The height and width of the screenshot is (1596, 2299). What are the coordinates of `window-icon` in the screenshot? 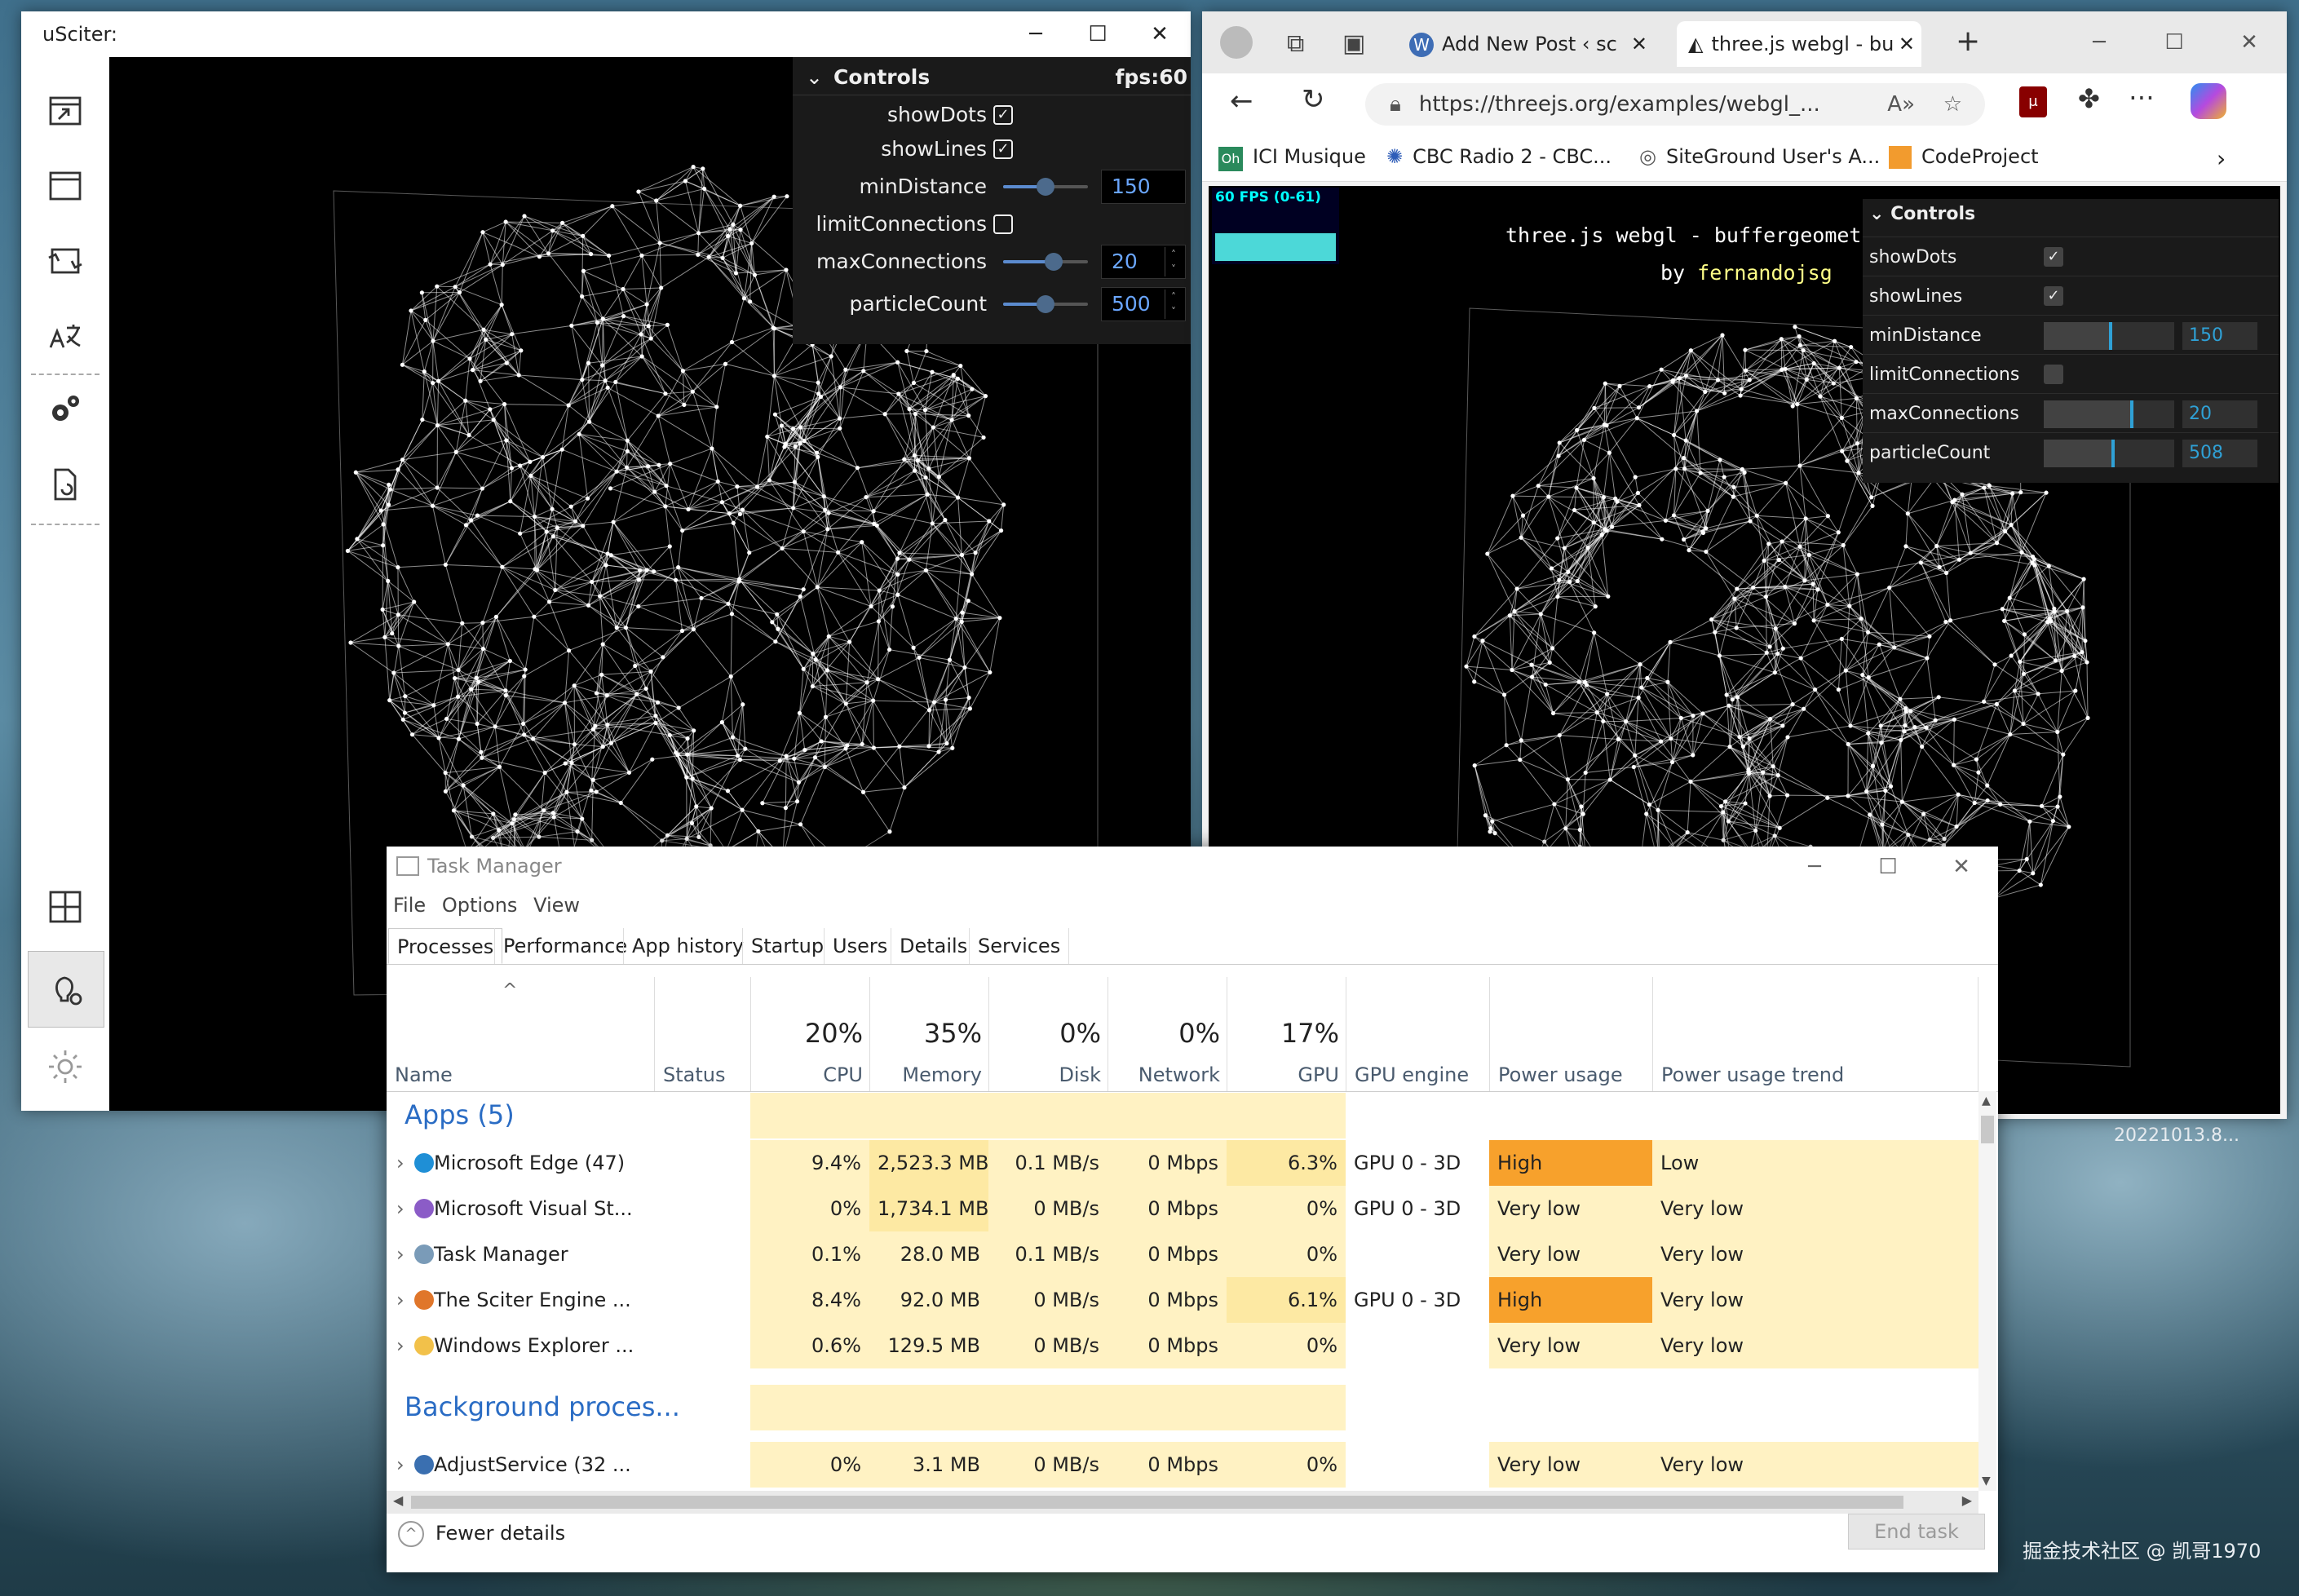 It's located at (65, 186).